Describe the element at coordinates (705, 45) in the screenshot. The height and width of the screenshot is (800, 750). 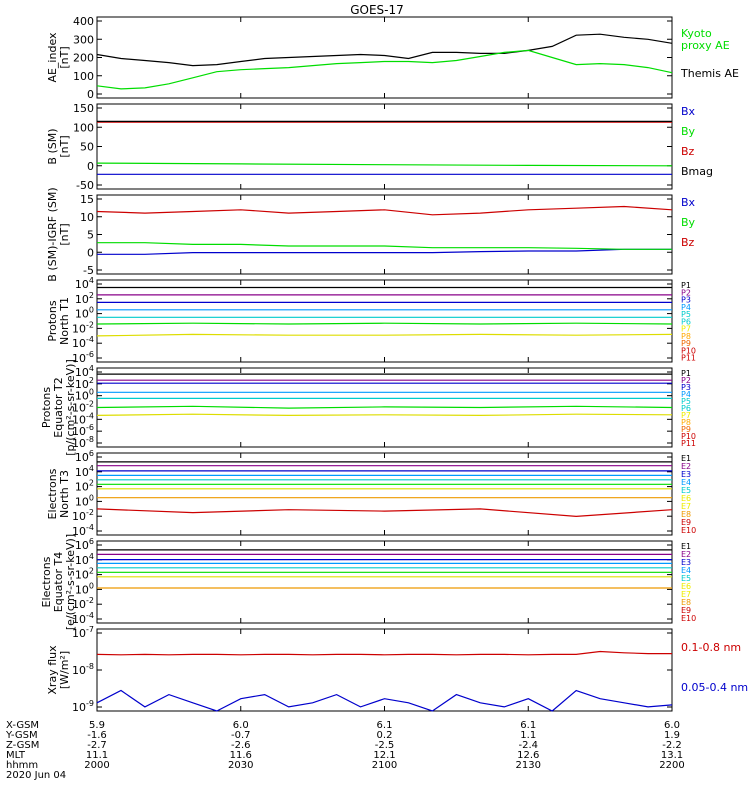
I see `legend-entry: proxy AE` at that location.